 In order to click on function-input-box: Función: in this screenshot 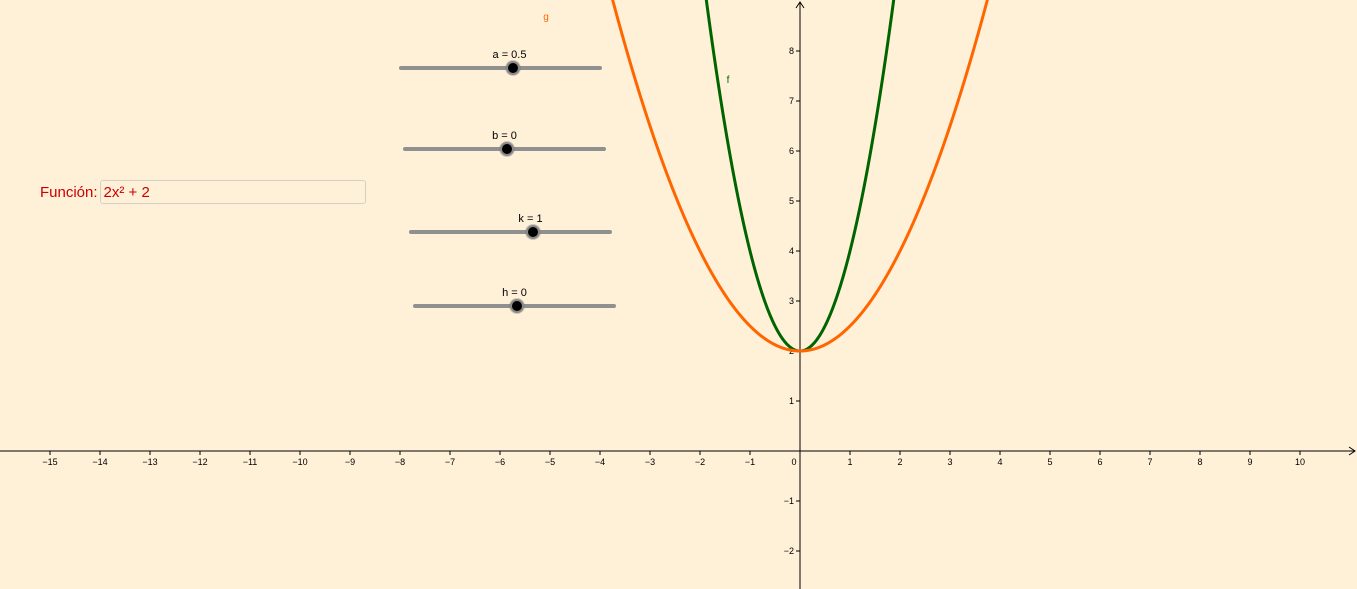, I will do `click(203, 192)`.